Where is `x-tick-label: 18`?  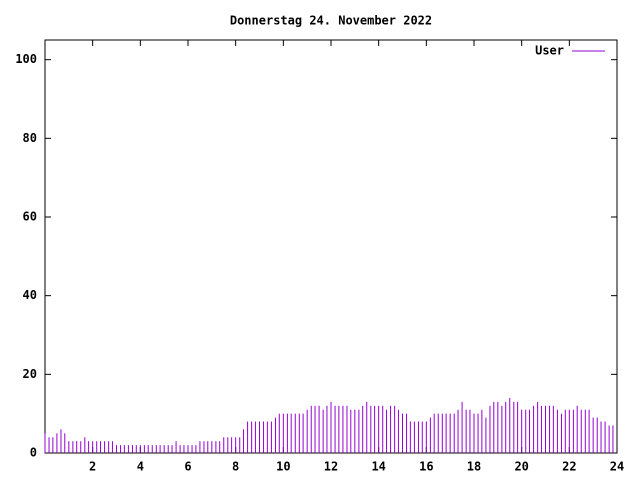
x-tick-label: 18 is located at coordinates (474, 467).